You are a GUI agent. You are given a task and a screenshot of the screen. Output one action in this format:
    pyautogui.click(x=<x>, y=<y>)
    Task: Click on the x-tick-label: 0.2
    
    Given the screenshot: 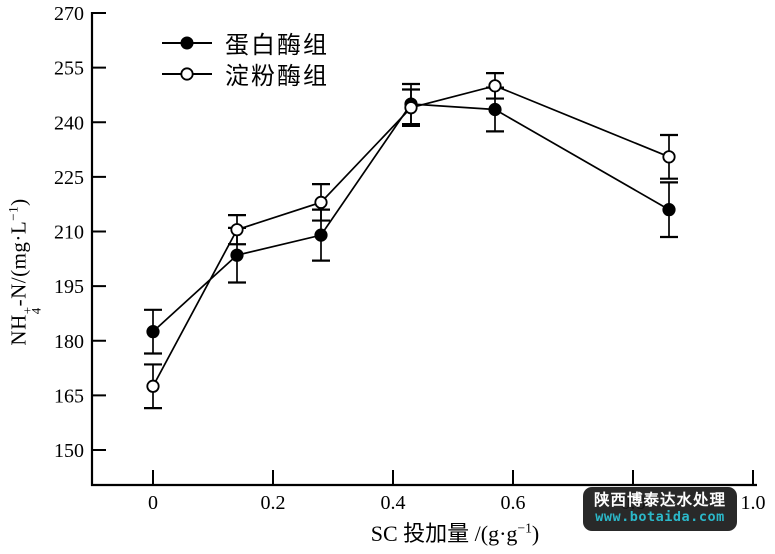 What is the action you would take?
    pyautogui.click(x=273, y=503)
    